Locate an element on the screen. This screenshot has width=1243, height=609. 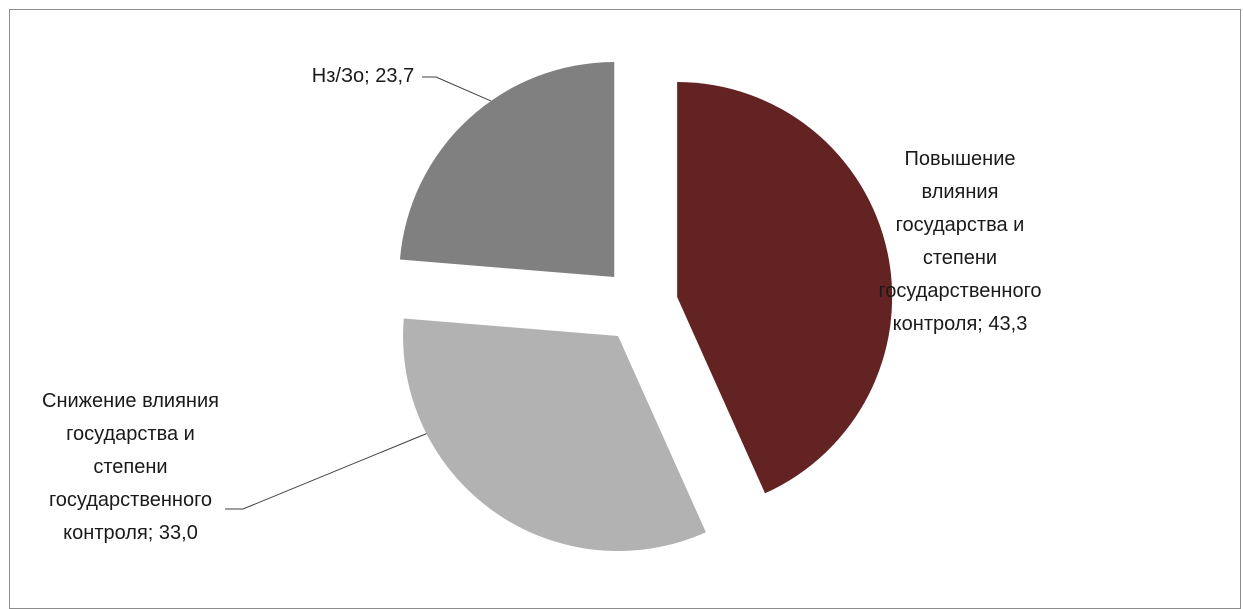
slice-decrease-influence is located at coordinates (554, 435).